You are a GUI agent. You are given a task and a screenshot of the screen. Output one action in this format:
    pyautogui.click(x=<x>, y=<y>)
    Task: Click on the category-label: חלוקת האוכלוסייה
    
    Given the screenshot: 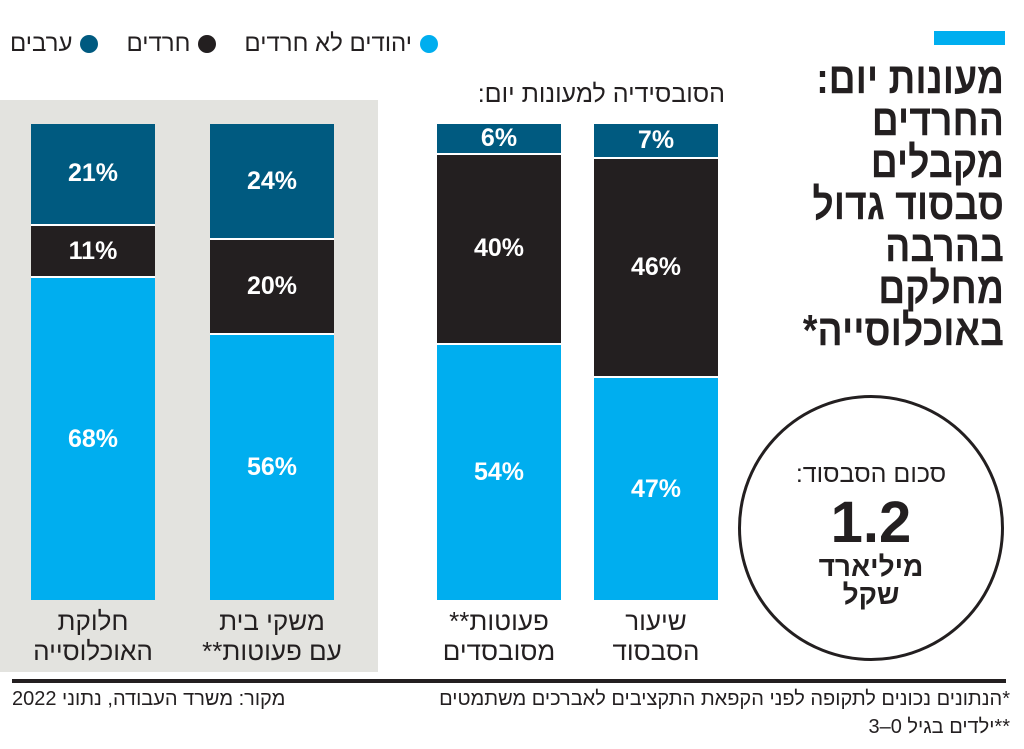 What is the action you would take?
    pyautogui.click(x=93, y=636)
    